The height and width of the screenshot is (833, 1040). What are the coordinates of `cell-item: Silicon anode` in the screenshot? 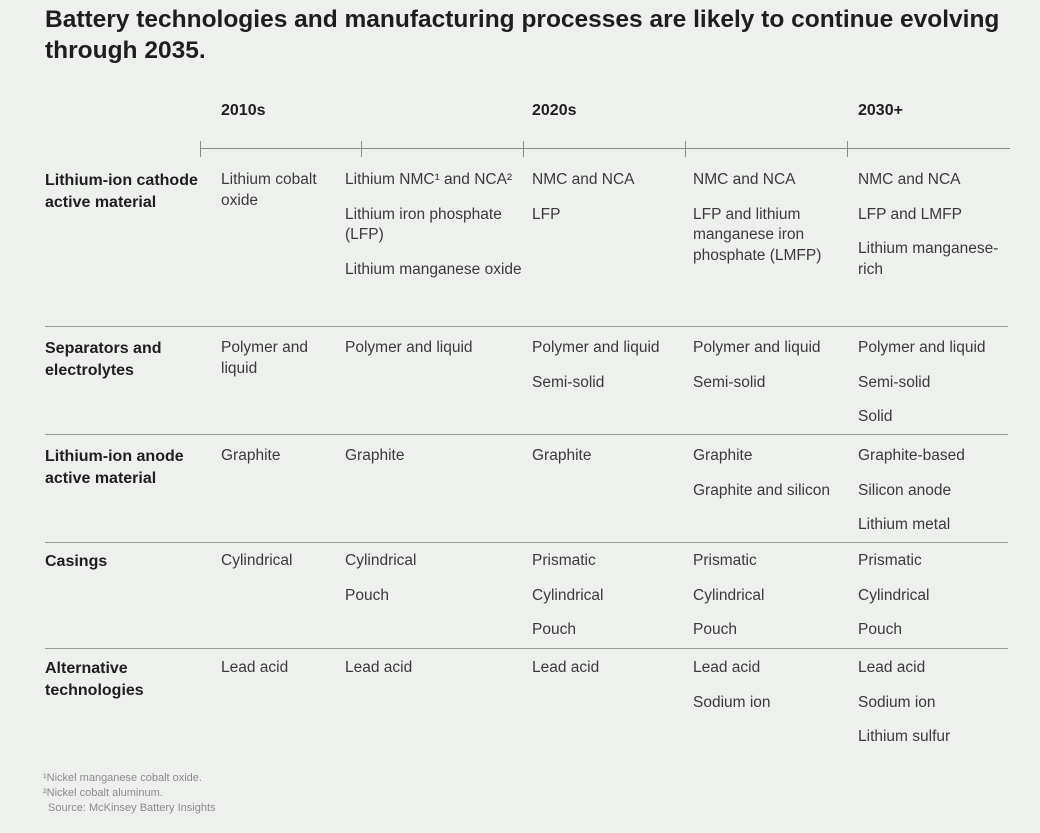 It's located at (905, 490).